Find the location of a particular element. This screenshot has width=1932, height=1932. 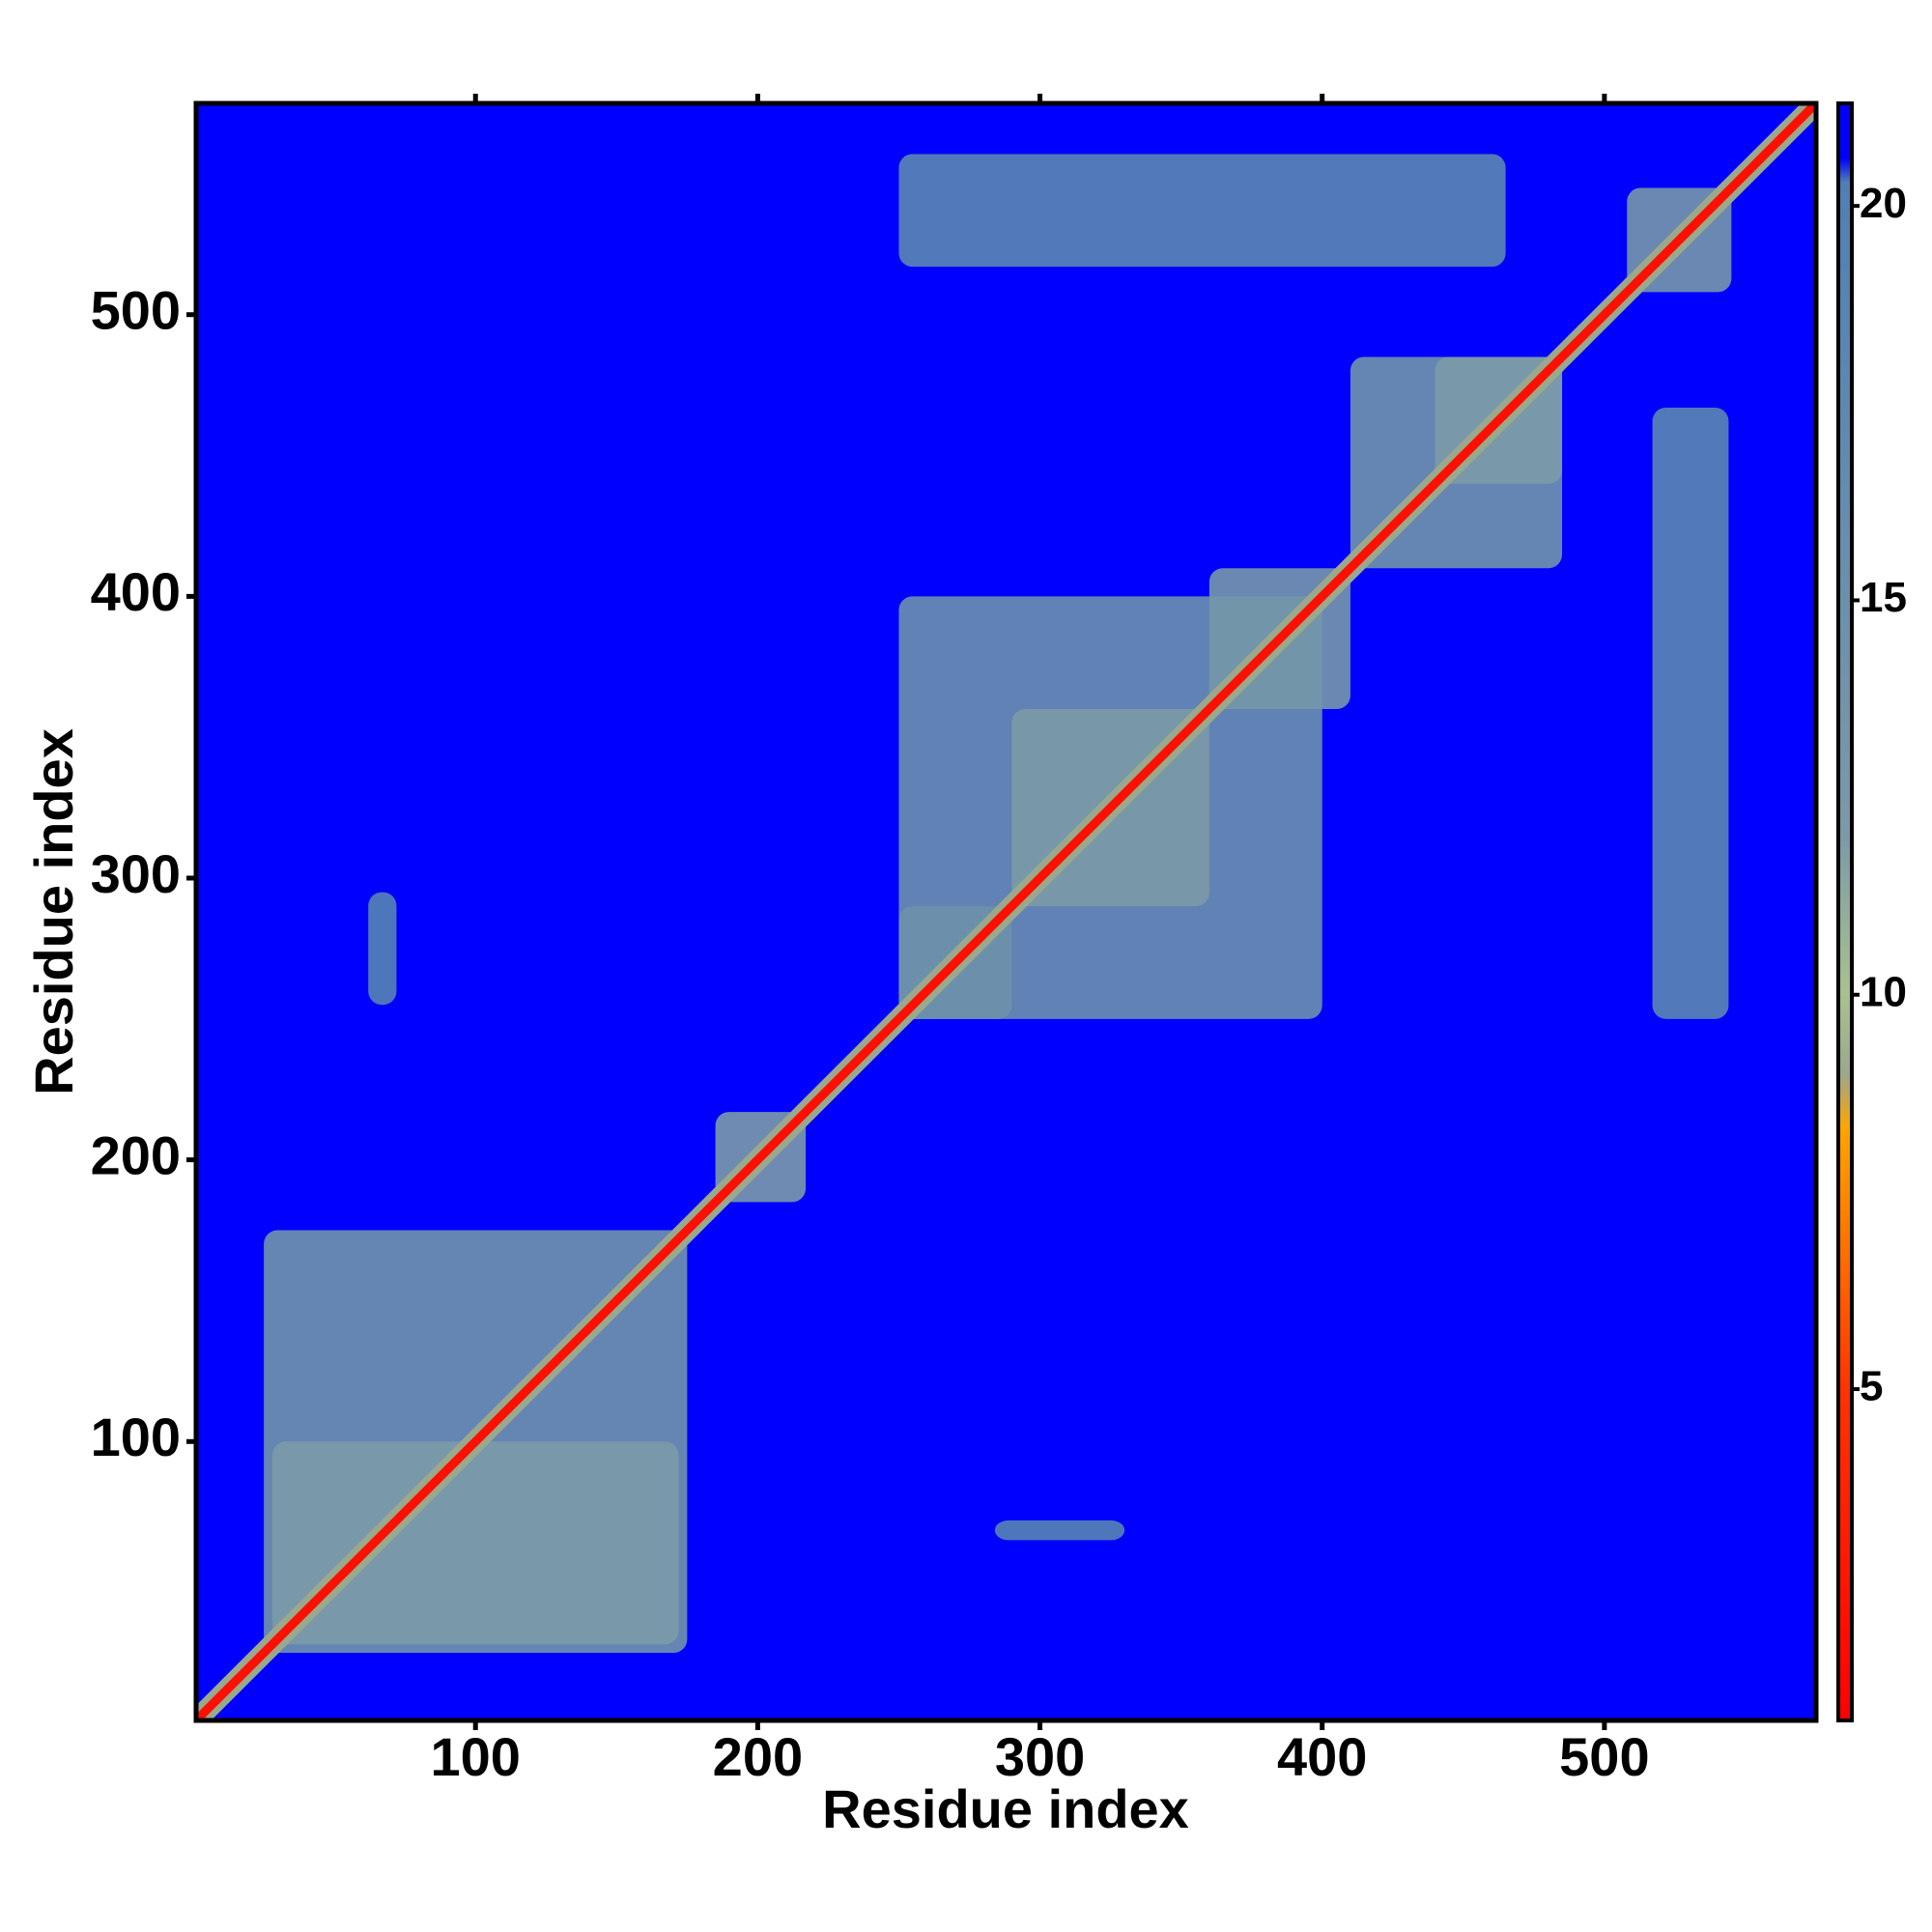

x-tick-label: 400 is located at coordinates (1322, 1756).